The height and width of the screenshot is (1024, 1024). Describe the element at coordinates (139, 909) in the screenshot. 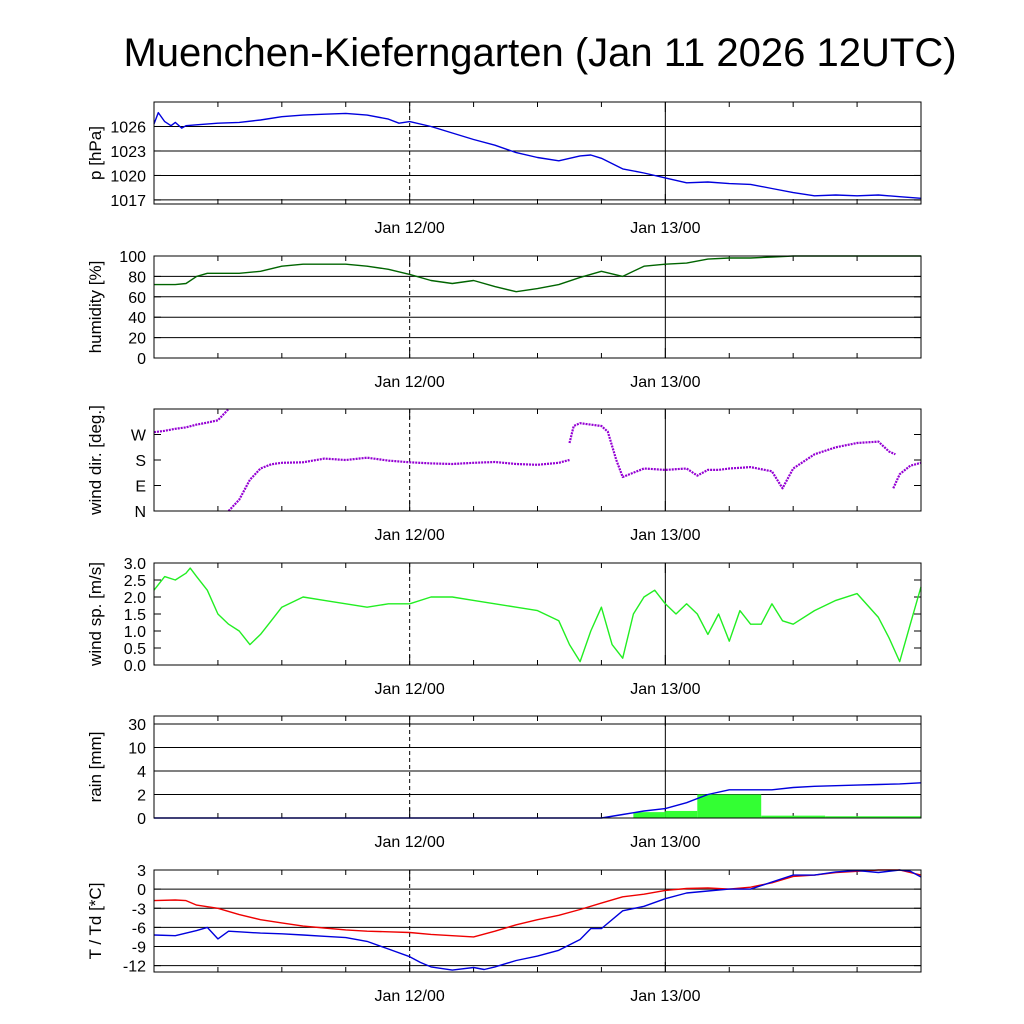

I see `y-tick-label: -3` at that location.